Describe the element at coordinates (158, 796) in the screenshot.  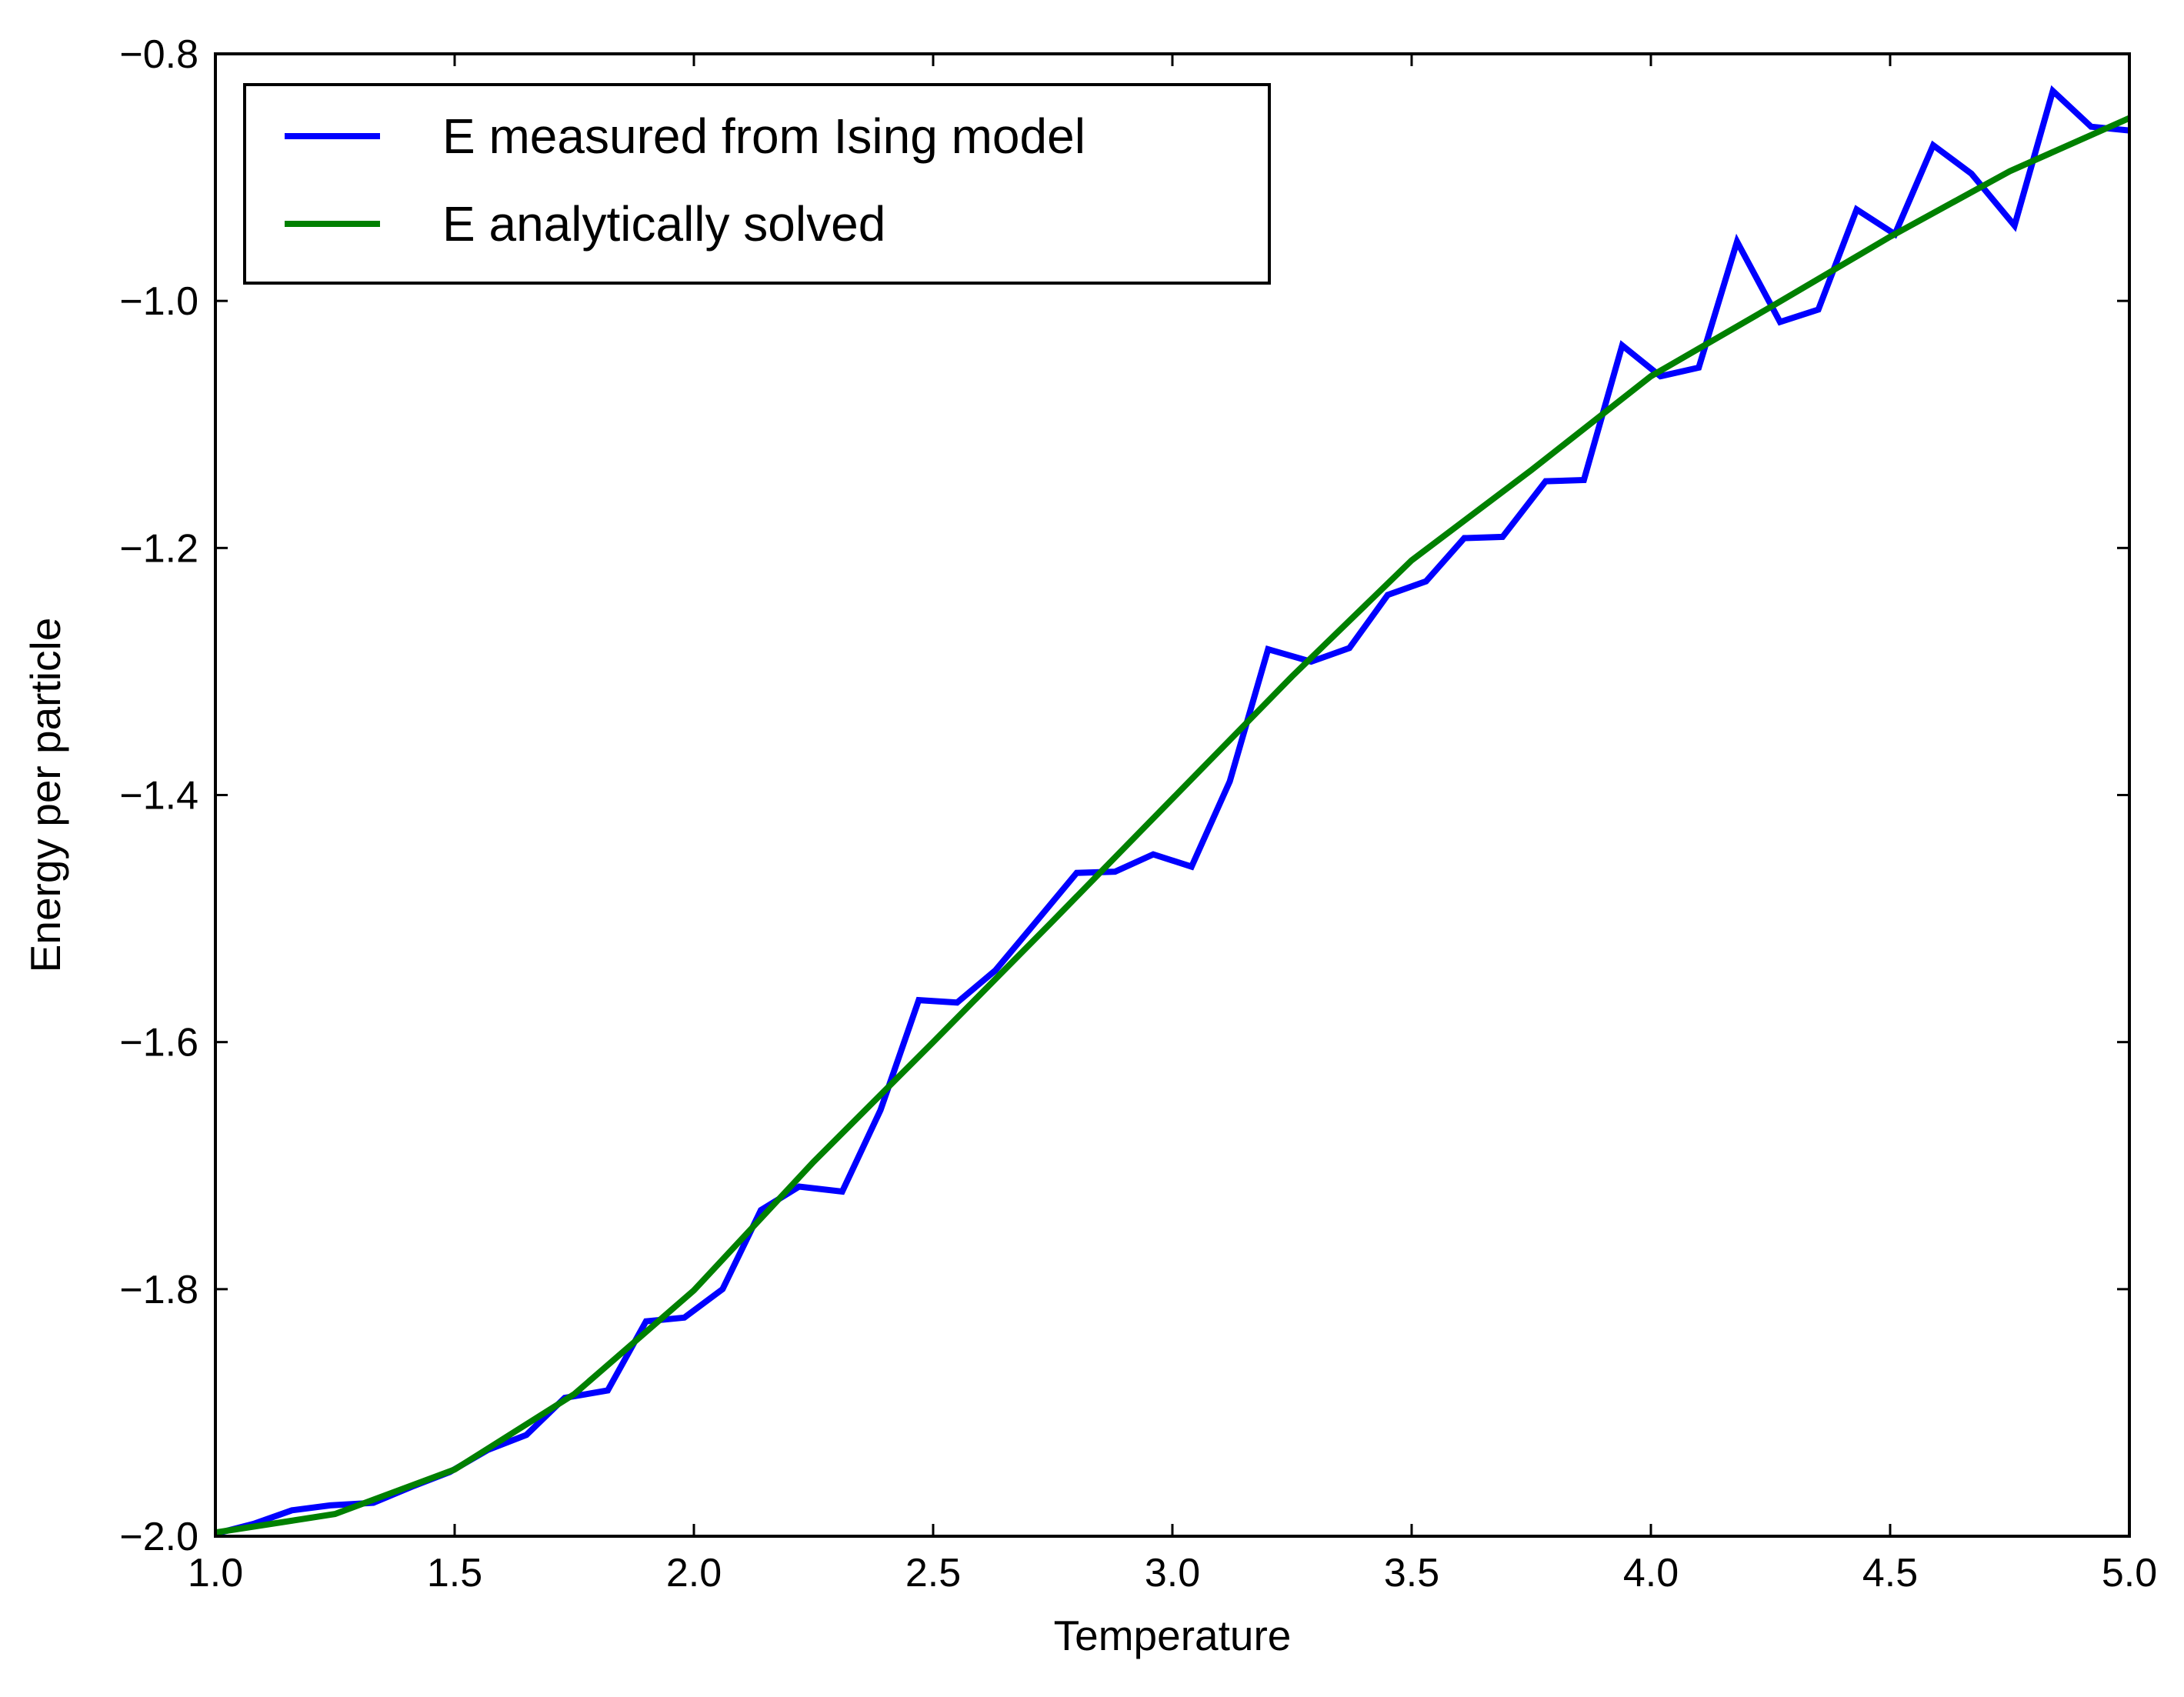
I see `y-tick-label: −1.4` at that location.